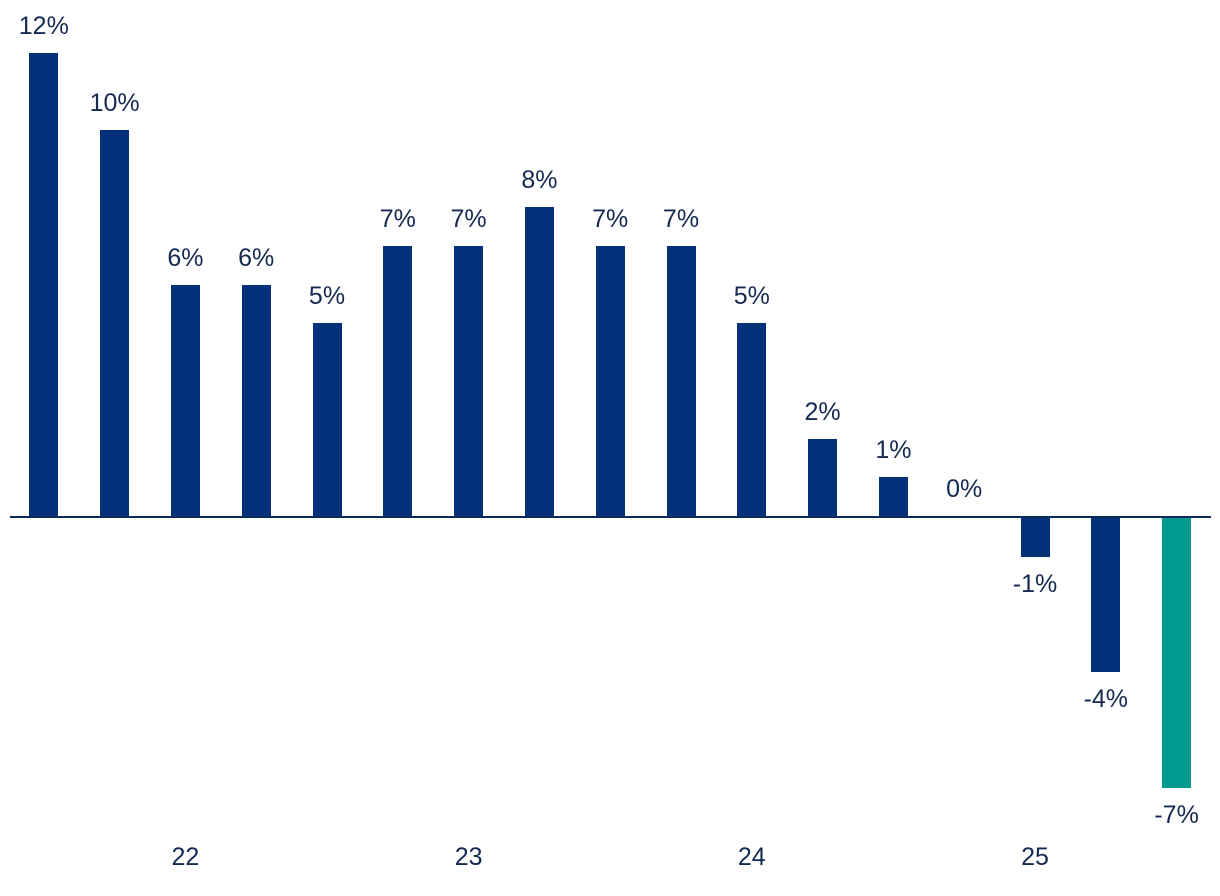  I want to click on bar-value-label: -1%, so click(1035, 583).